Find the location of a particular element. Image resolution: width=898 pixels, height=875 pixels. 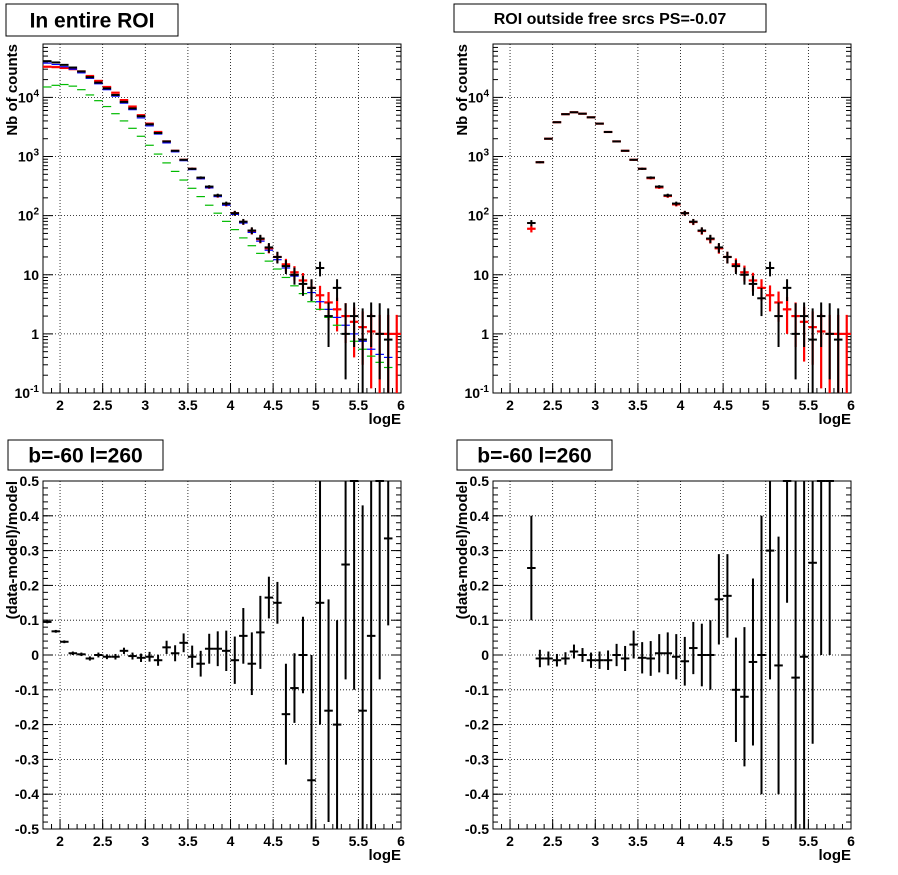

chart-title: ROI outside free srcs PS=-0.07 is located at coordinates (610, 19).